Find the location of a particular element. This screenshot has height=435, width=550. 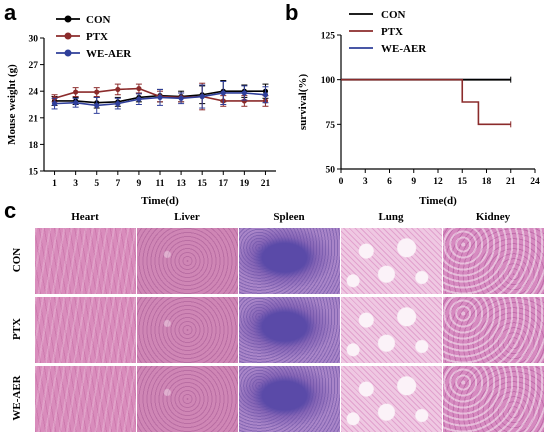

y-tick-label: 15 is located at coordinates (34, 173).